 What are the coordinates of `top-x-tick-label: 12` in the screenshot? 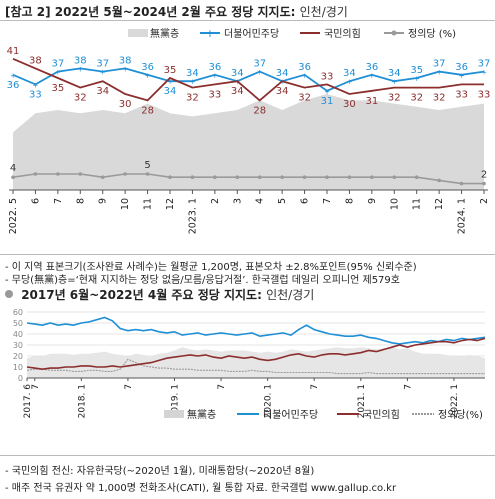 It's located at (439, 204).